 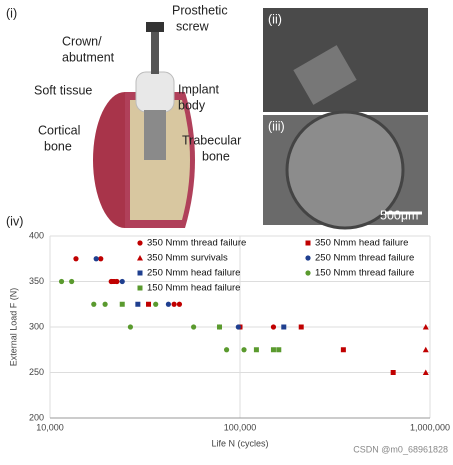 I want to click on y-tick-label: 400, so click(x=36, y=235).